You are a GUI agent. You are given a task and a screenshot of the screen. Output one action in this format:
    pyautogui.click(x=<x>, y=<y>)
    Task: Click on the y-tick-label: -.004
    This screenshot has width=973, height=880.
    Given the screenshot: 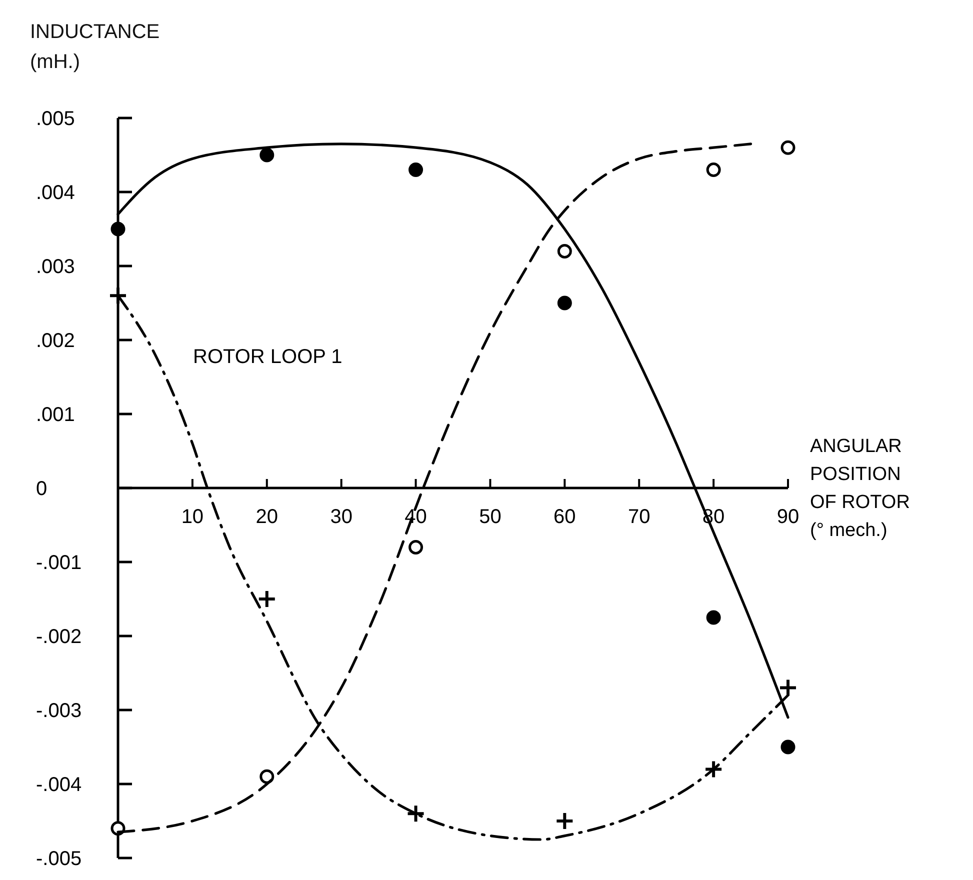 What is the action you would take?
    pyautogui.click(x=59, y=785)
    